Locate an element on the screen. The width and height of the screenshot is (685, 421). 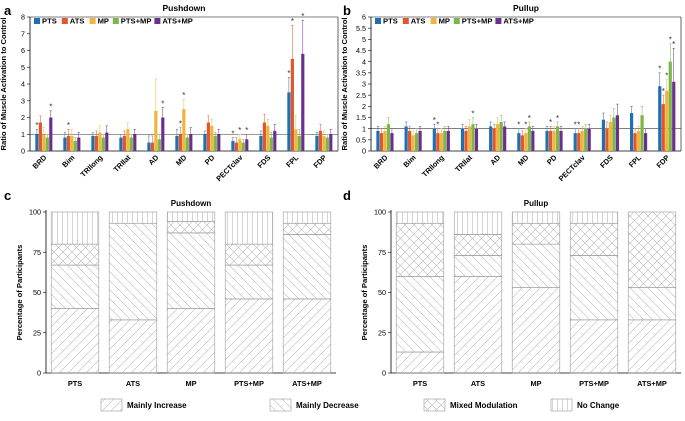
y-tick-label: 75 is located at coordinates (382, 252).